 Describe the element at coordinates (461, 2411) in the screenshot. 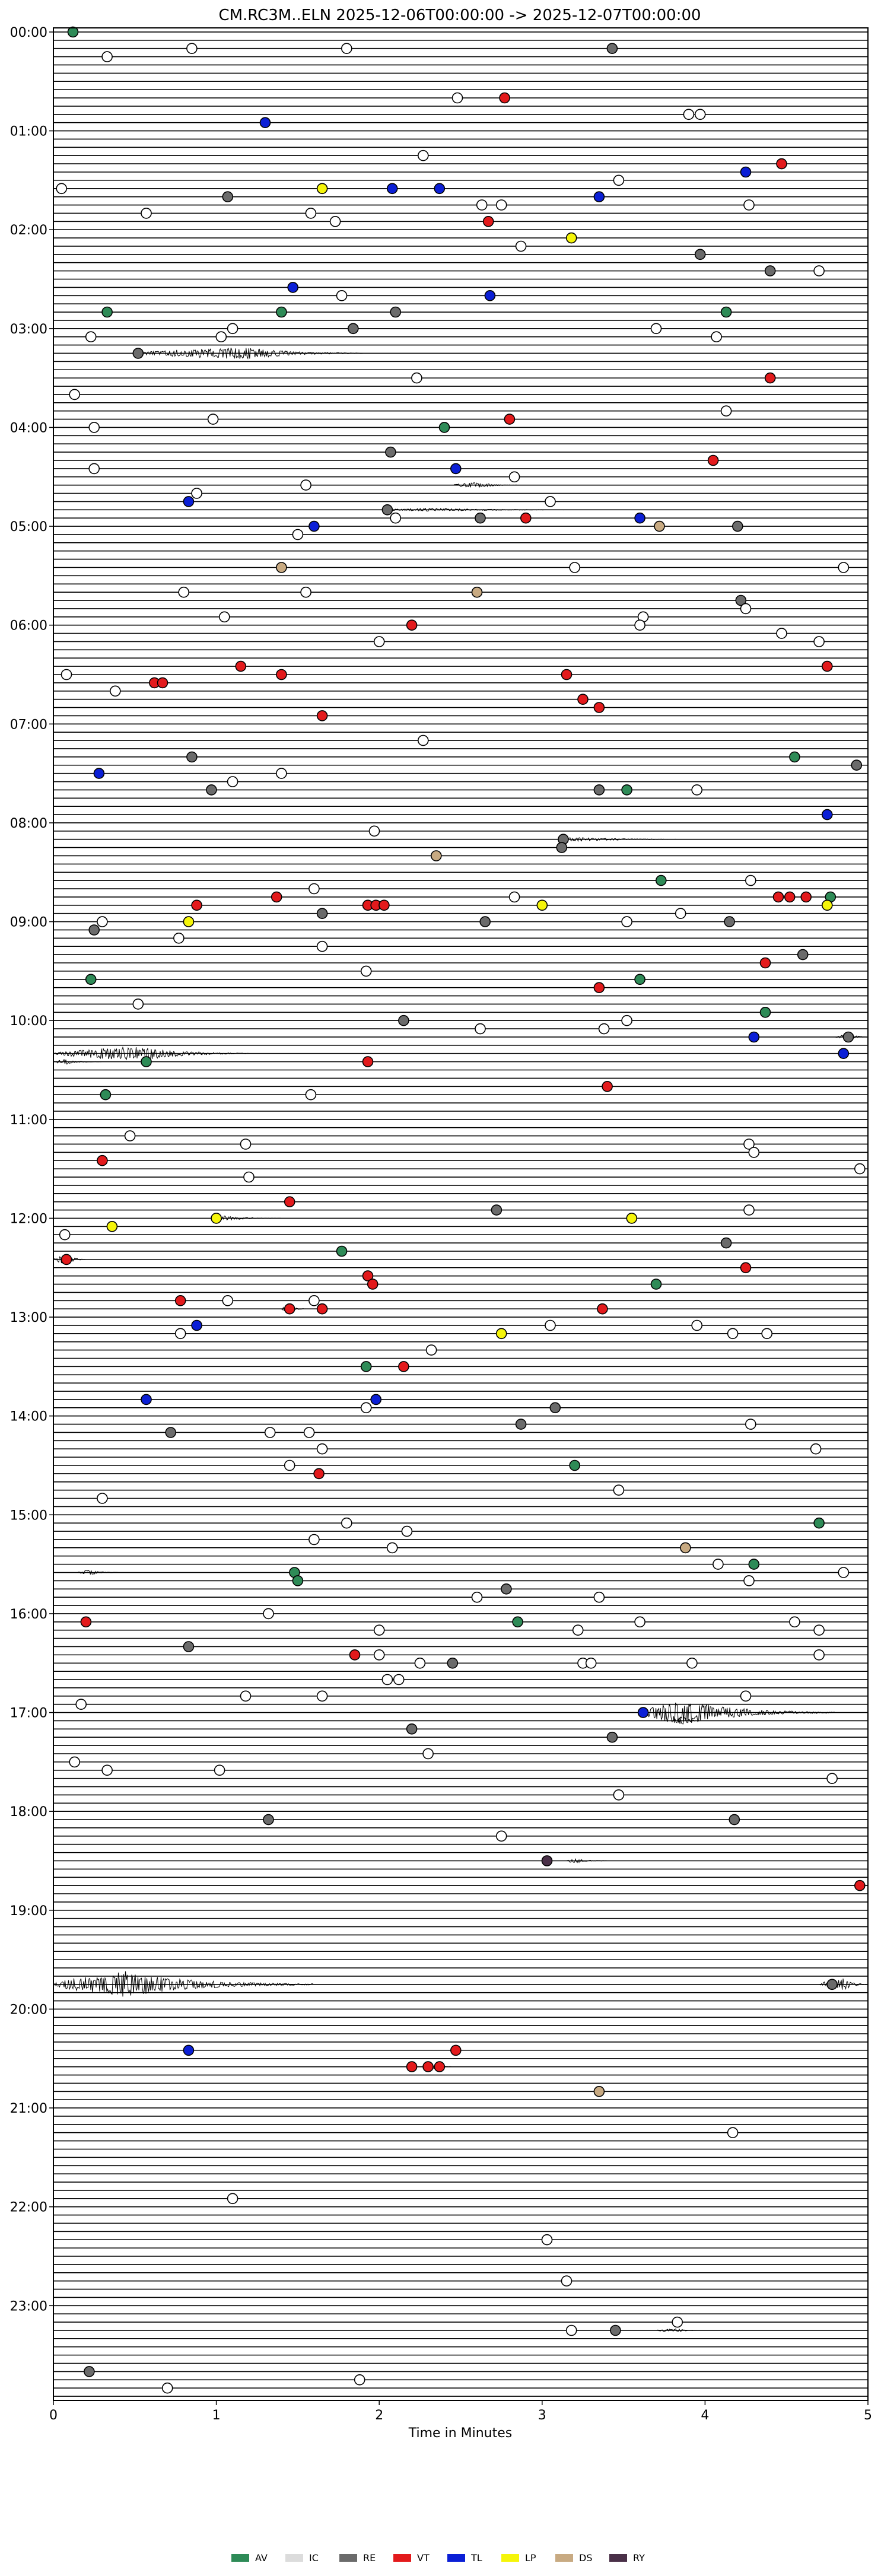

I see `x-axis-ticks: 0 1 2 3 4 5` at that location.